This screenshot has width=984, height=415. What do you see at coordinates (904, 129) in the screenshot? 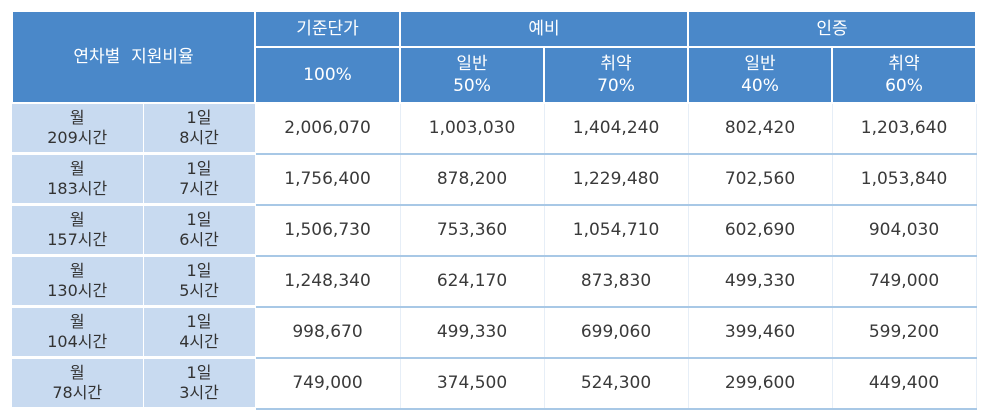
I see `cert-vulnerable-cell: 1,203,640` at bounding box center [904, 129].